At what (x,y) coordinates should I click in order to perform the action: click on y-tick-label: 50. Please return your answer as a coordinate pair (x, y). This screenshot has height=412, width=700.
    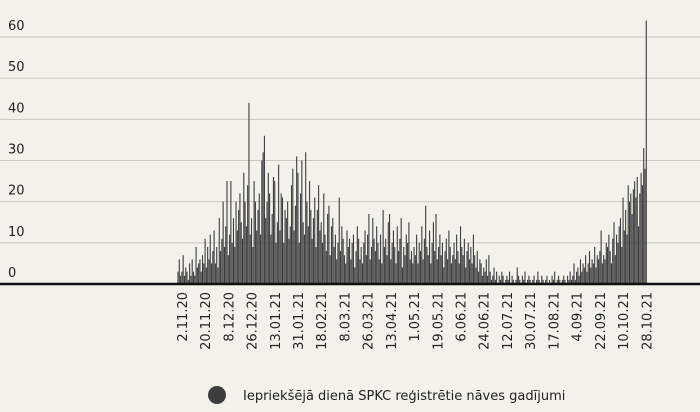
    Looking at the image, I should click on (16, 67).